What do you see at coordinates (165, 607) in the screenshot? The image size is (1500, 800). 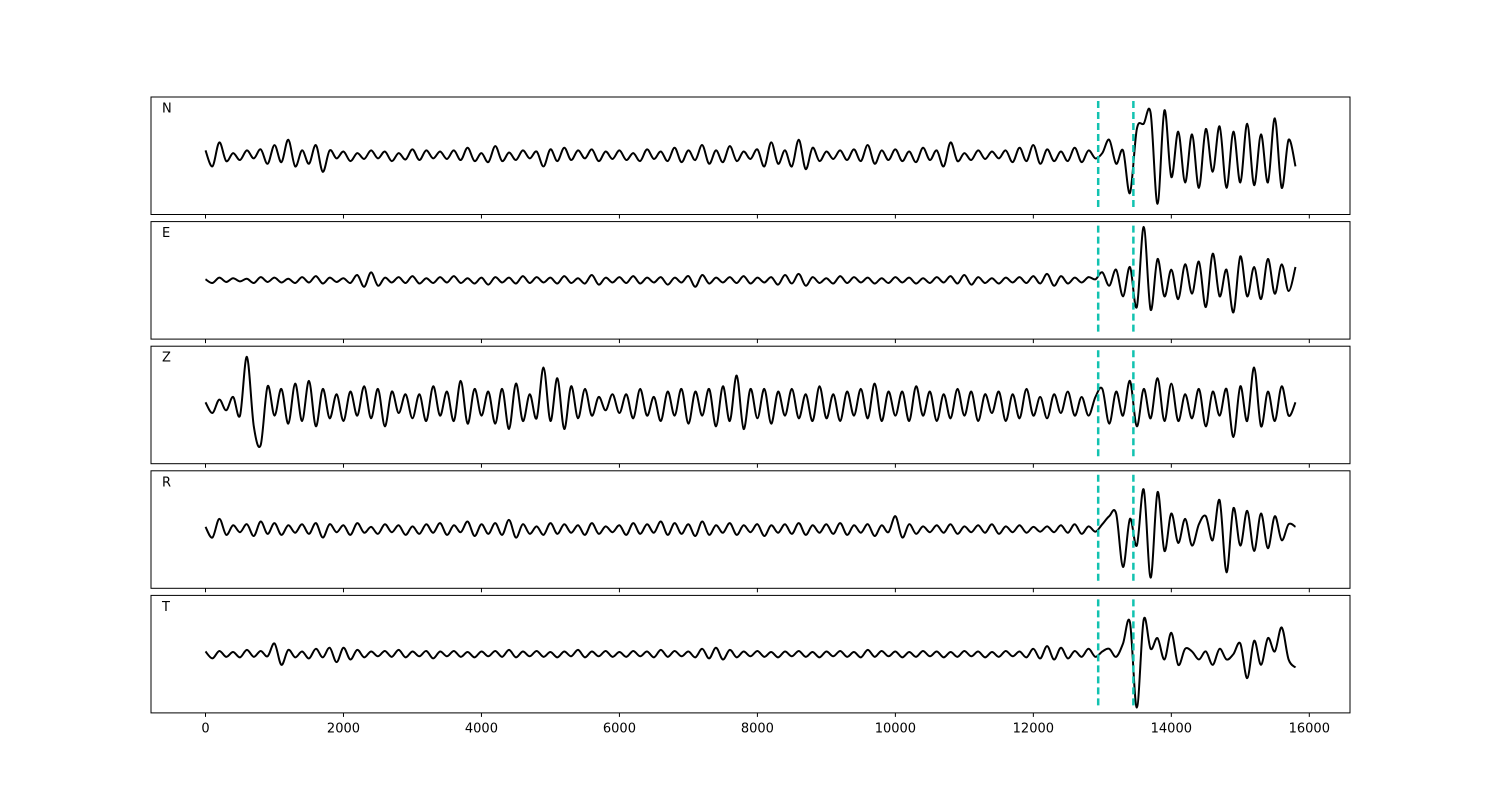 I see `panel-label: T` at bounding box center [165, 607].